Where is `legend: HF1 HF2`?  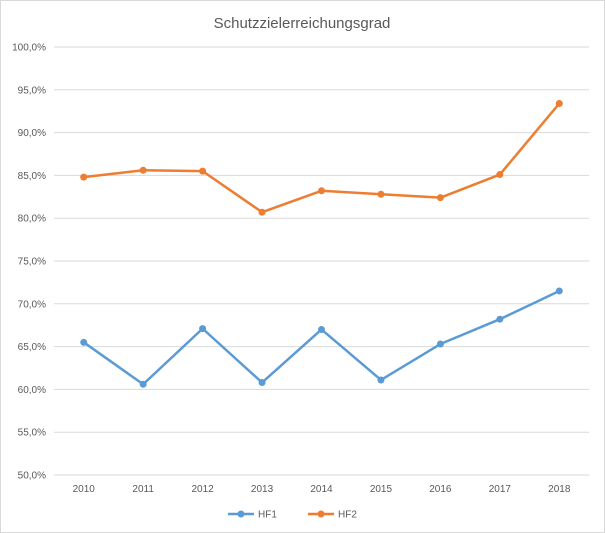 legend: HF1 HF2 is located at coordinates (292, 515).